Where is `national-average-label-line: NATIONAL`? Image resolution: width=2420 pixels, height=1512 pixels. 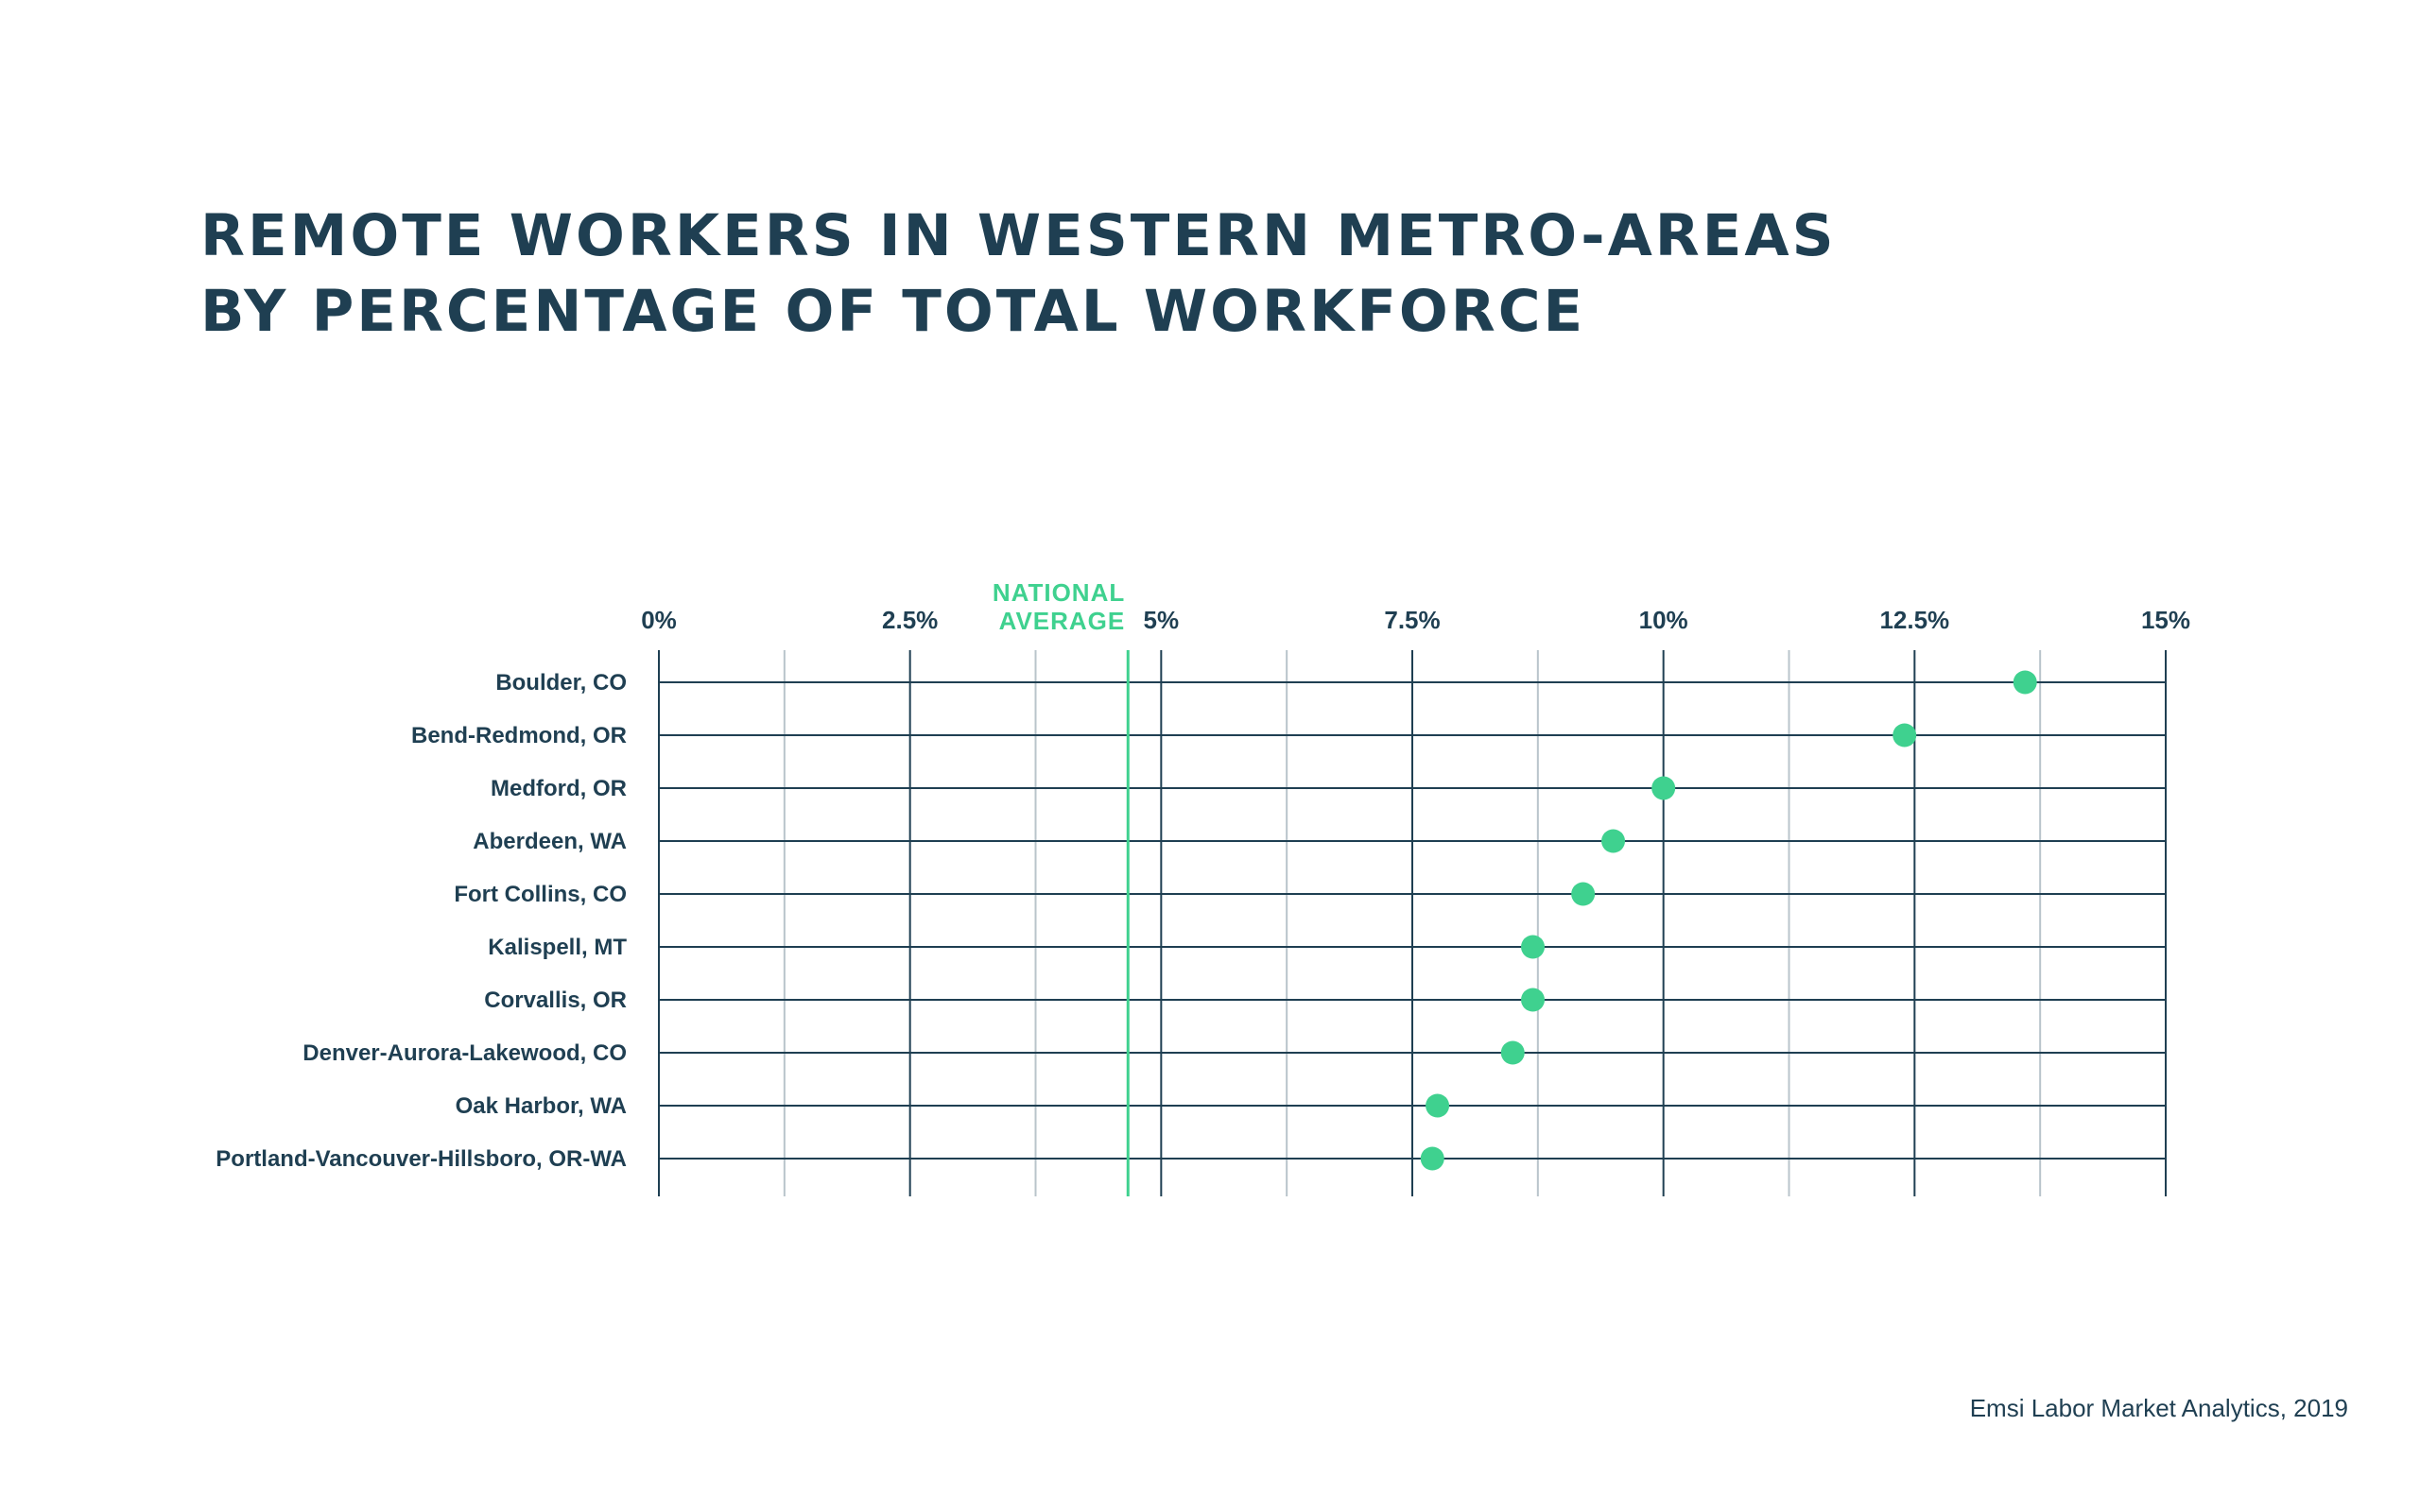
national-average-label-line: NATIONAL is located at coordinates (1059, 592).